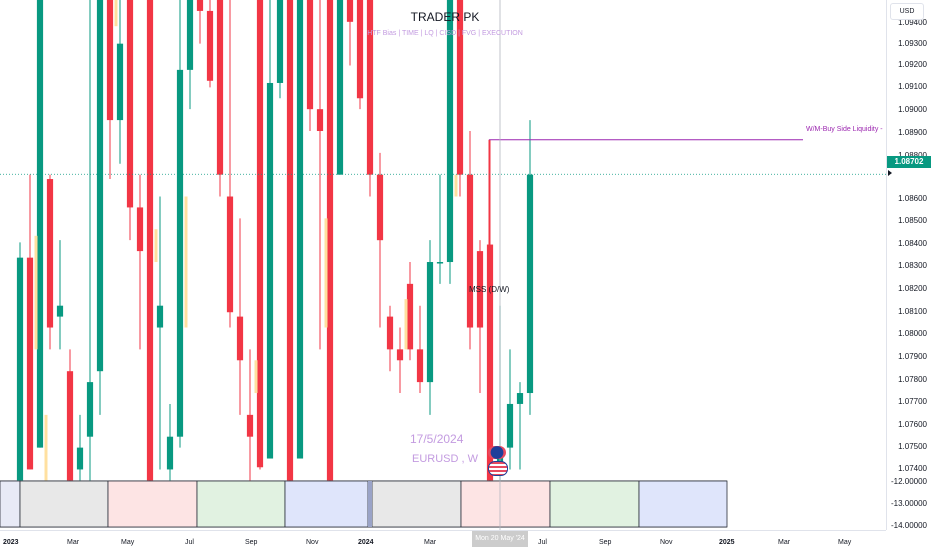 Image resolution: width=932 pixels, height=551 pixels. What do you see at coordinates (498, 468) in the screenshot?
I see `flag-us-icon` at bounding box center [498, 468].